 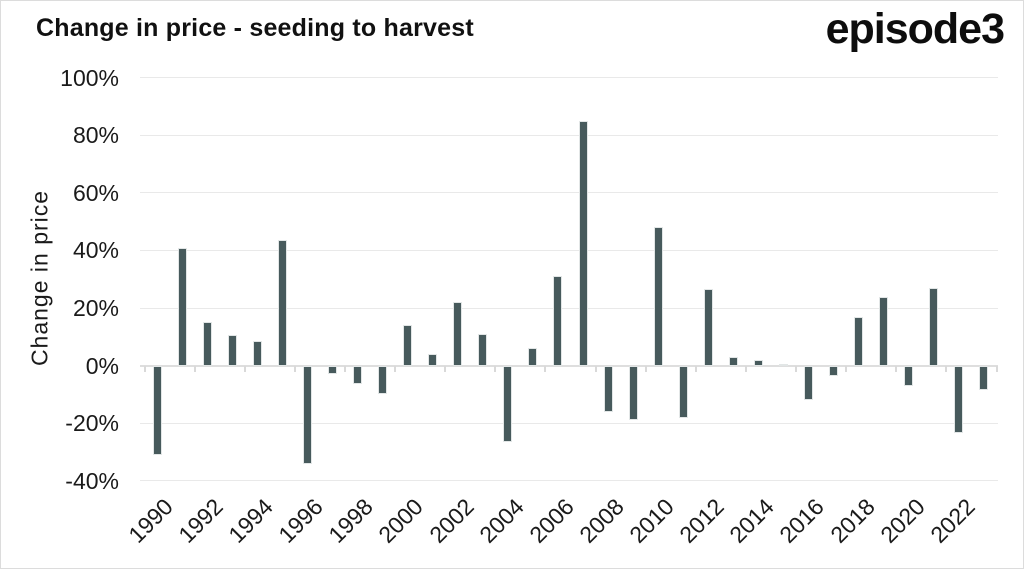 I want to click on bar-2012, so click(x=708, y=327).